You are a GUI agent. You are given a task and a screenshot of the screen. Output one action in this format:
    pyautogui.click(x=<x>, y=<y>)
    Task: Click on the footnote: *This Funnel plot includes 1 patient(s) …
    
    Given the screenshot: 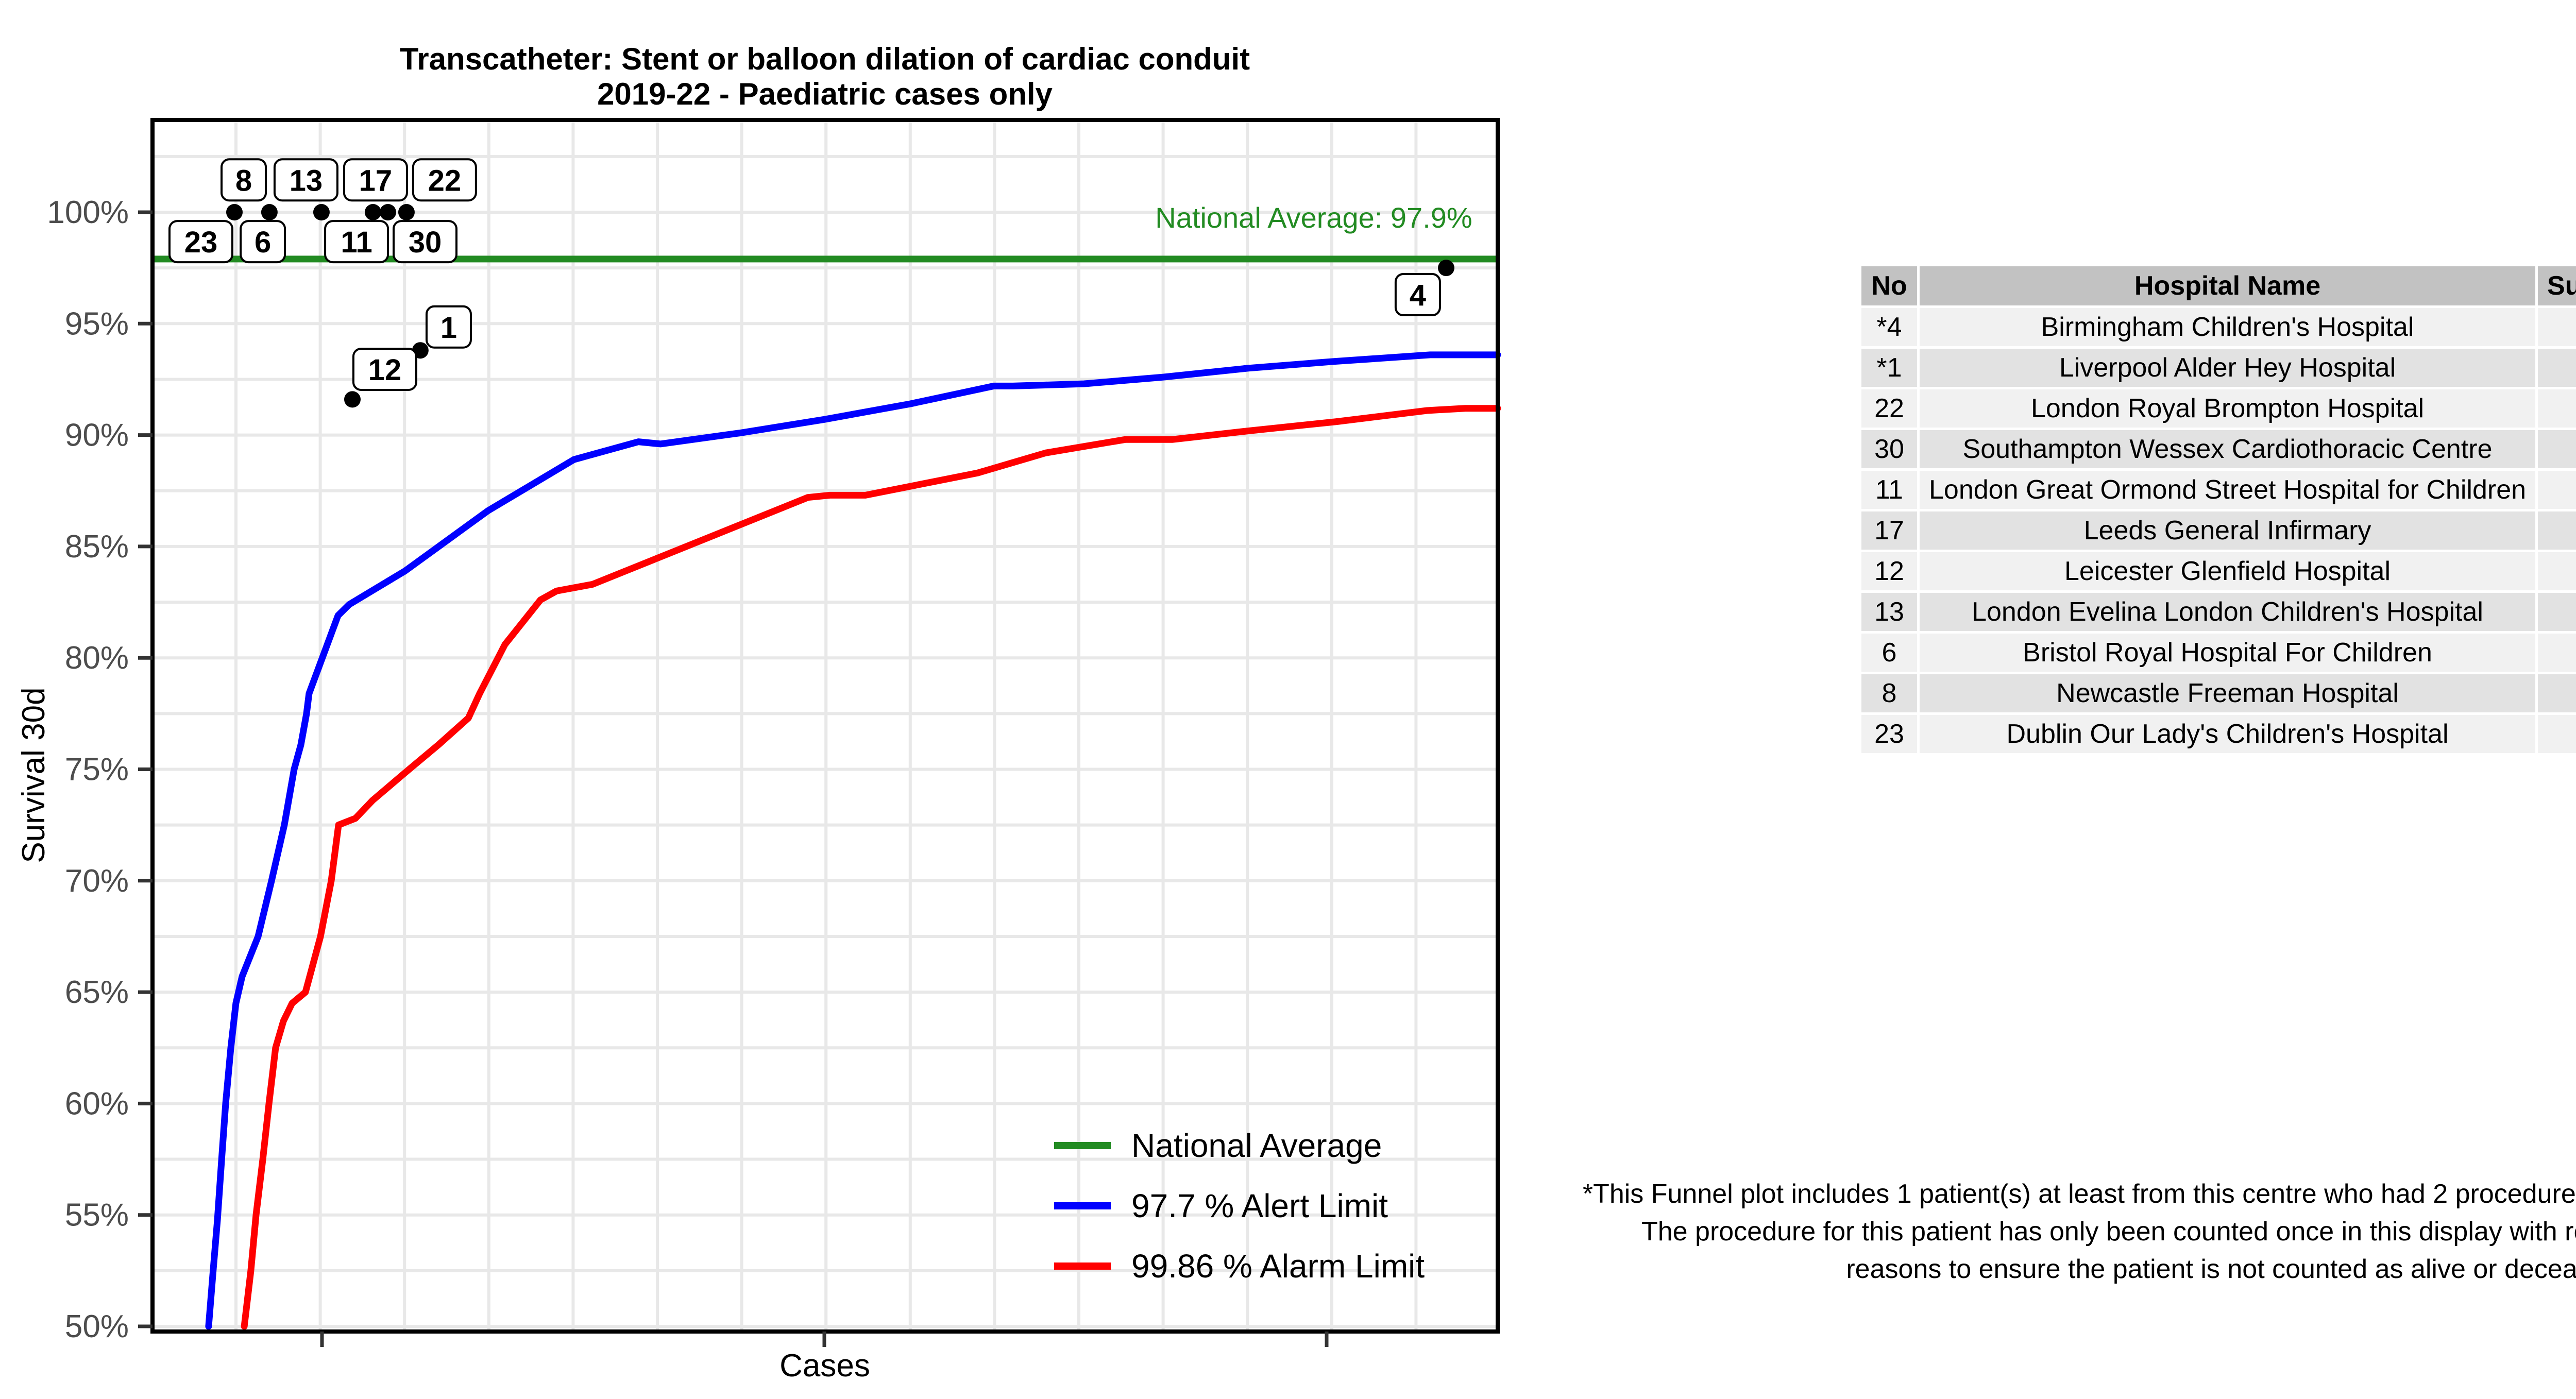 What is the action you would take?
    pyautogui.click(x=2077, y=1231)
    